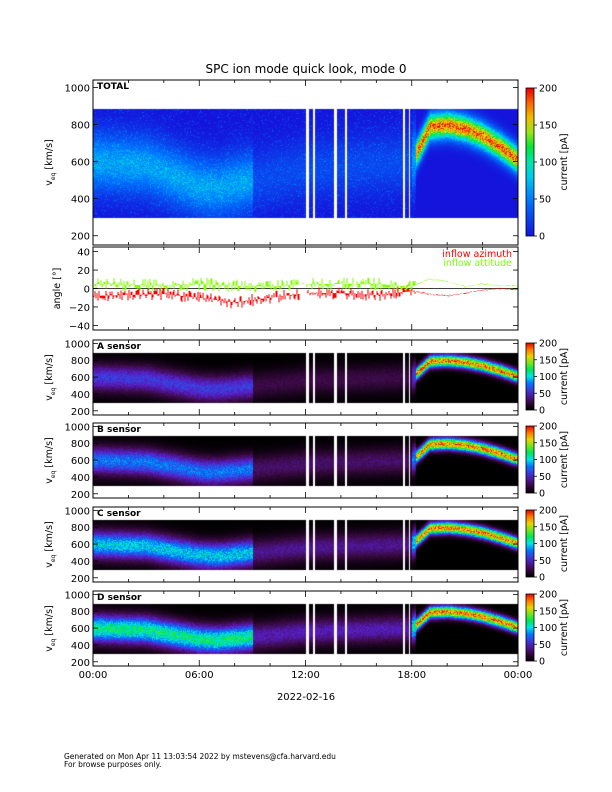 This screenshot has height=792, width=612. I want to click on legend-inflow-attitude: inflow attitude, so click(477, 263).